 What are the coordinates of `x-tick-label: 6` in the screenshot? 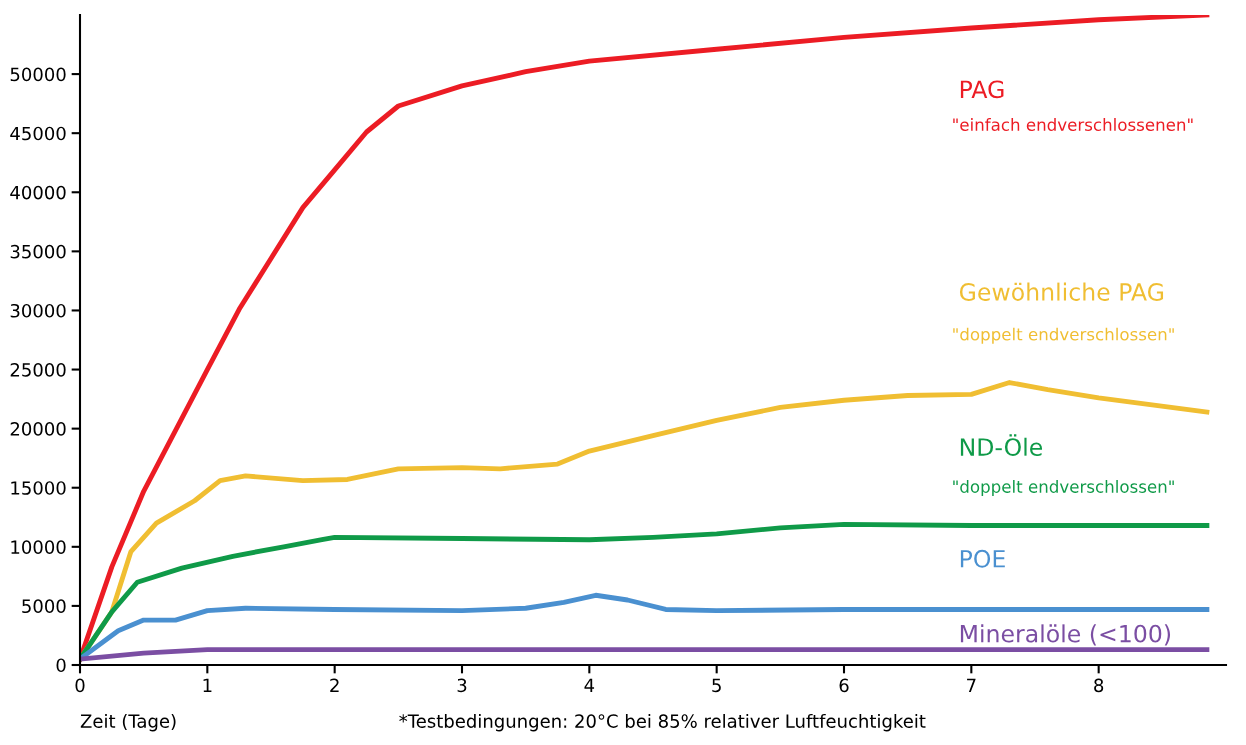 It's located at (844, 685).